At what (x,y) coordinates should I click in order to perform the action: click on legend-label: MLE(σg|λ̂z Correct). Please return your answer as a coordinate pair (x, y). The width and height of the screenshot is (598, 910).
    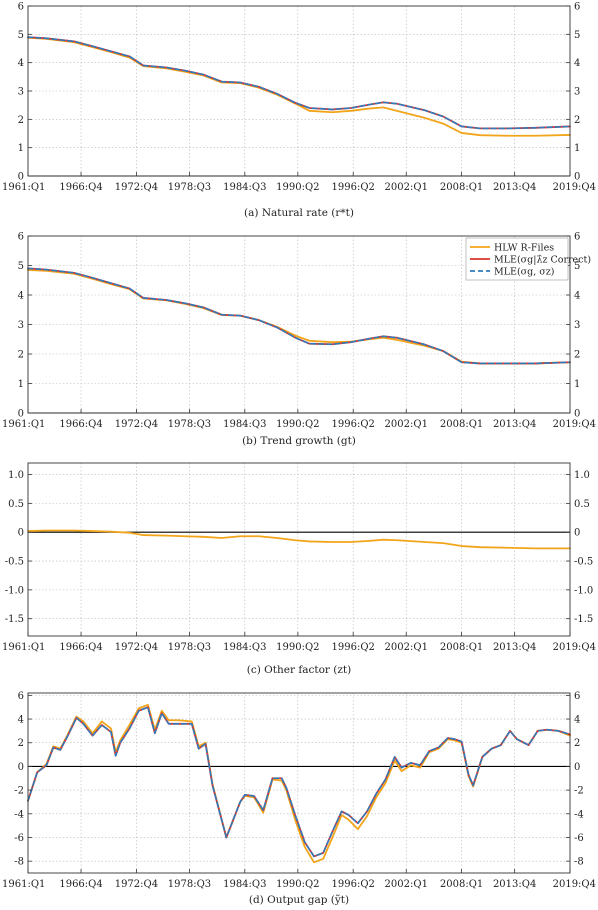
    Looking at the image, I should click on (542, 260).